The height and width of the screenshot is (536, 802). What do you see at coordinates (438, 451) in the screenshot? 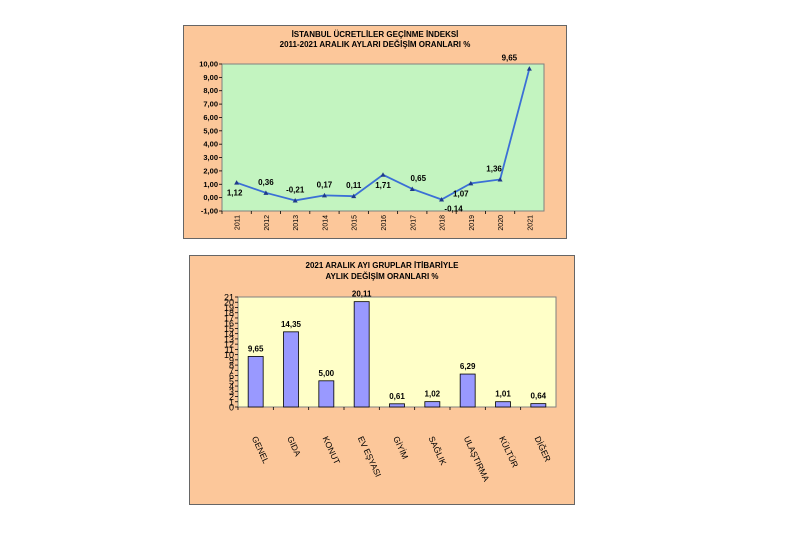
I see `x-tick-label: SAĞLIK` at bounding box center [438, 451].